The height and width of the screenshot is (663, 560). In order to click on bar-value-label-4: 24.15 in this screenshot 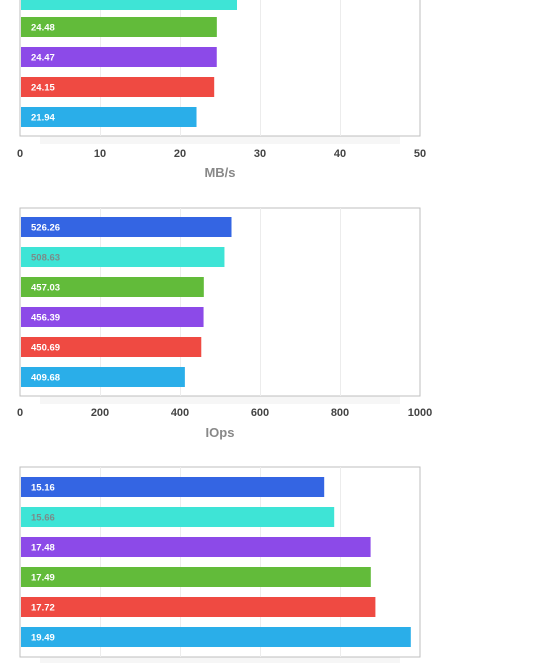, I will do `click(43, 88)`.